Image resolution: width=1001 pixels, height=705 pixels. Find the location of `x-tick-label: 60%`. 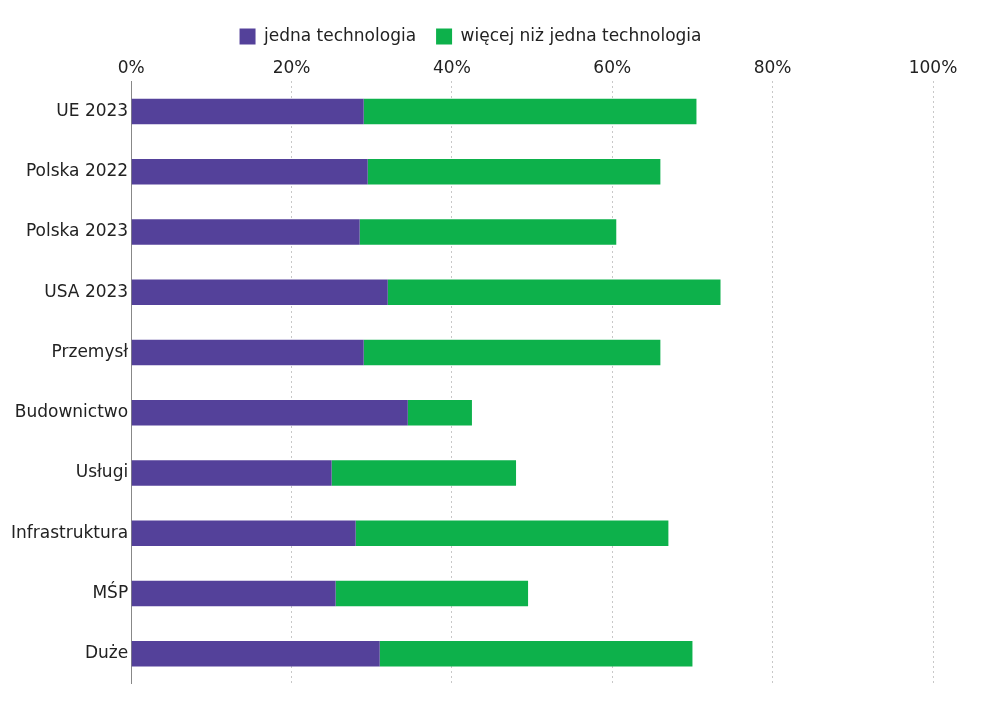

x-tick-label: 60% is located at coordinates (612, 66).